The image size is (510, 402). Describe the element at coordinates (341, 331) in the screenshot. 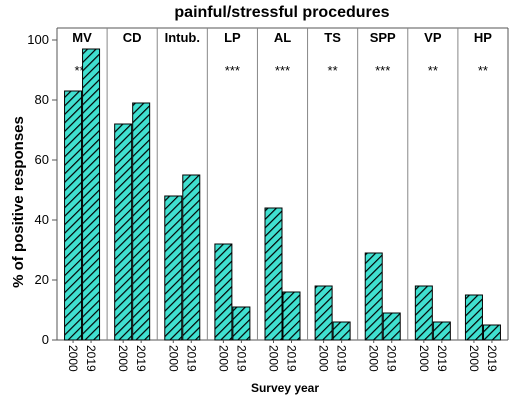

I see `bar-ts-2019` at that location.